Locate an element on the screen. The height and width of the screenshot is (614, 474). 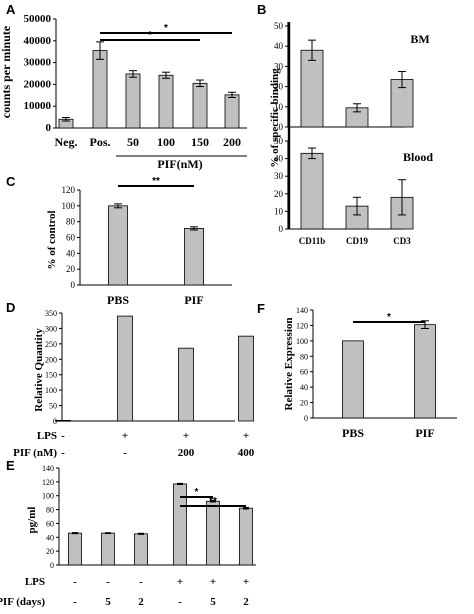
y-tick-label-c: 80 is located at coordinates (71, 222).